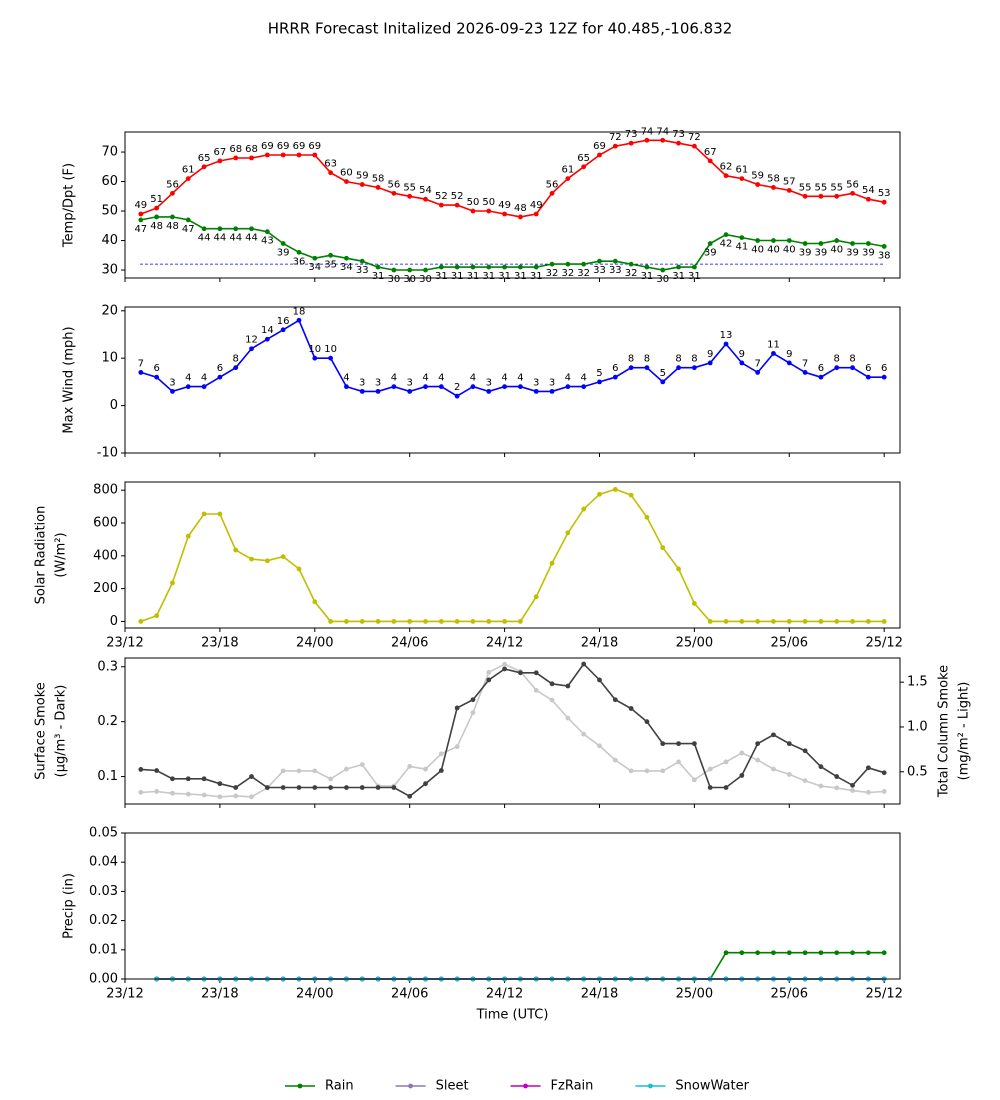  Describe the element at coordinates (662, 279) in the screenshot. I see `data-label: 30` at that location.